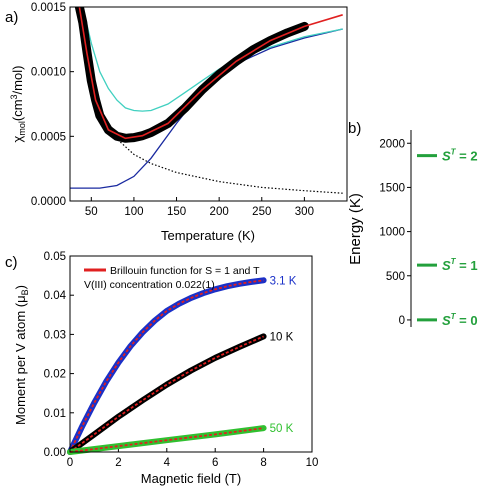 The width and height of the screenshot is (489, 492). What do you see at coordinates (70, 463) in the screenshot?
I see `panel-c-xtick-label: 0` at bounding box center [70, 463].